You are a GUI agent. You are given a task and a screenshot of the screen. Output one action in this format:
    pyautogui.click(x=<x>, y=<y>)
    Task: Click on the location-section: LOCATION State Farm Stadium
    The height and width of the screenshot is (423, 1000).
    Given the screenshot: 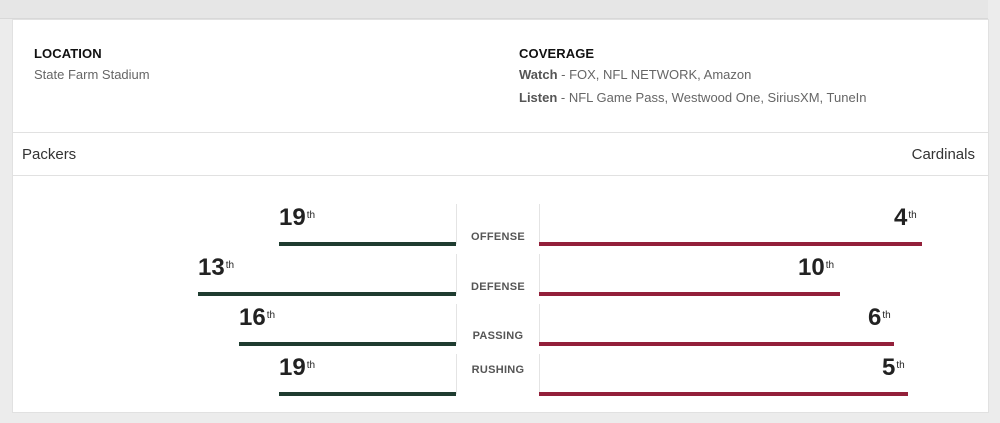 What is the action you would take?
    pyautogui.click(x=92, y=64)
    